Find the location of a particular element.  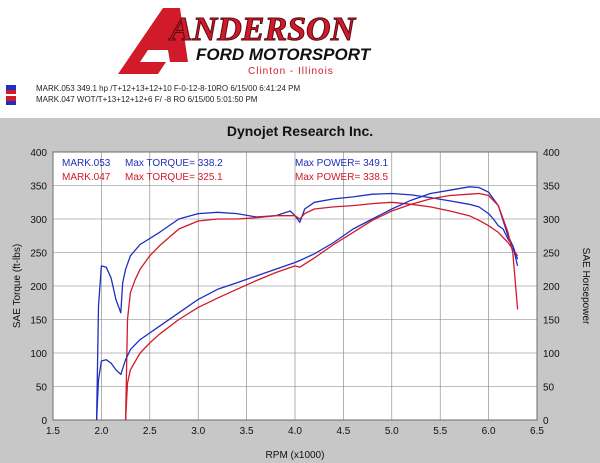

y-right-tick-label-1: 50 is located at coordinates (549, 388).